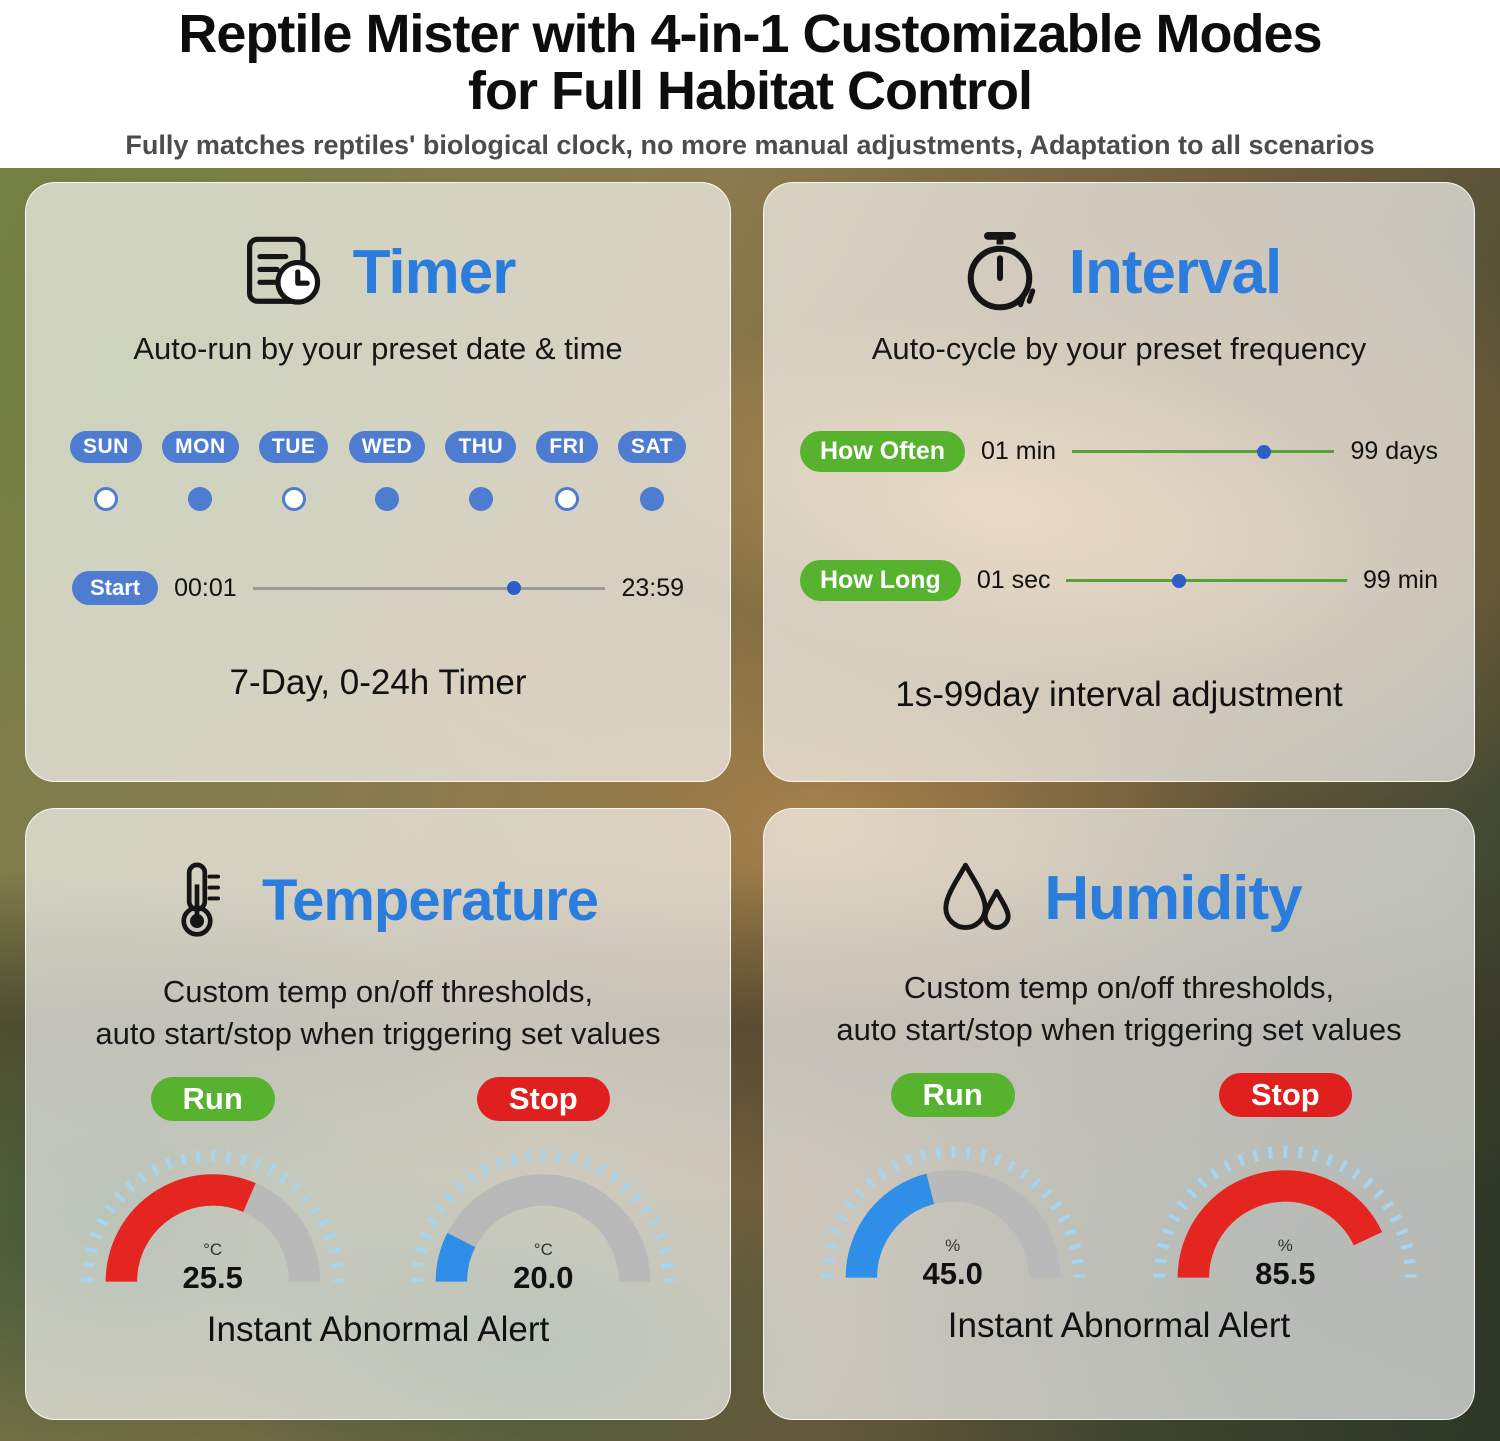 The image size is (1500, 1441). Describe the element at coordinates (378, 991) in the screenshot. I see `temperature-desc-line-1: Custom temp on/off thresholds,` at that location.